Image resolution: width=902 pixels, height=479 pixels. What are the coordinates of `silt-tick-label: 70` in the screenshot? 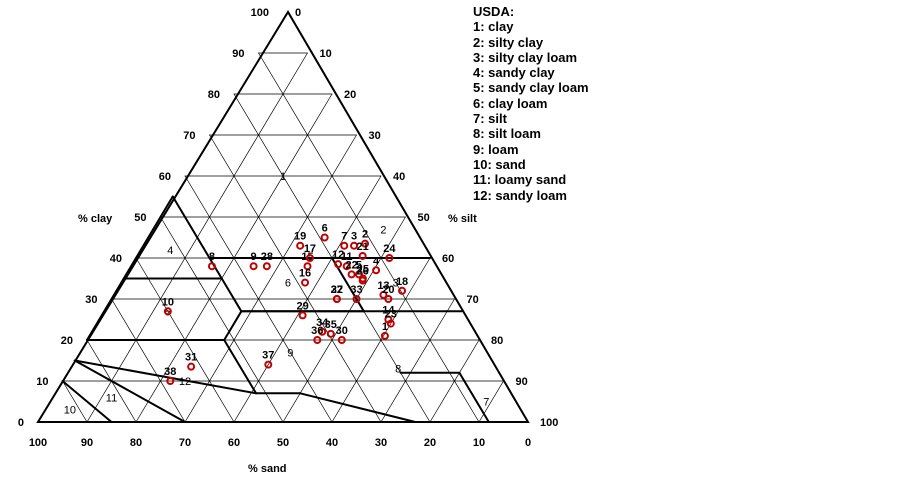 It's located at (473, 300).